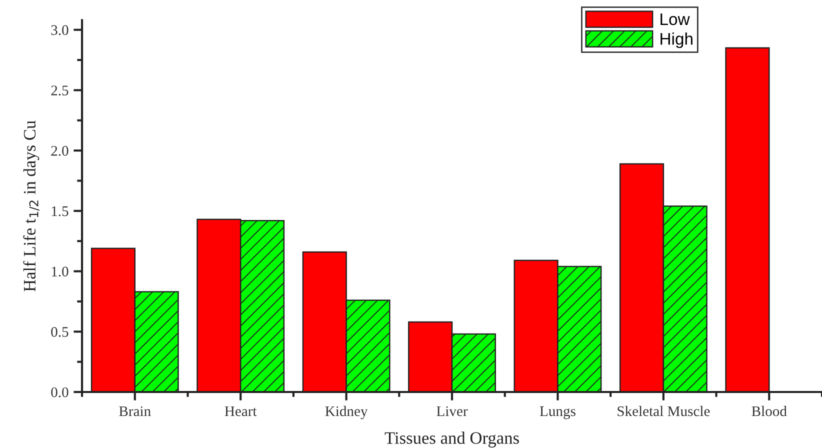 This screenshot has width=822, height=448. I want to click on y-tick-label: 2.5, so click(59, 91).